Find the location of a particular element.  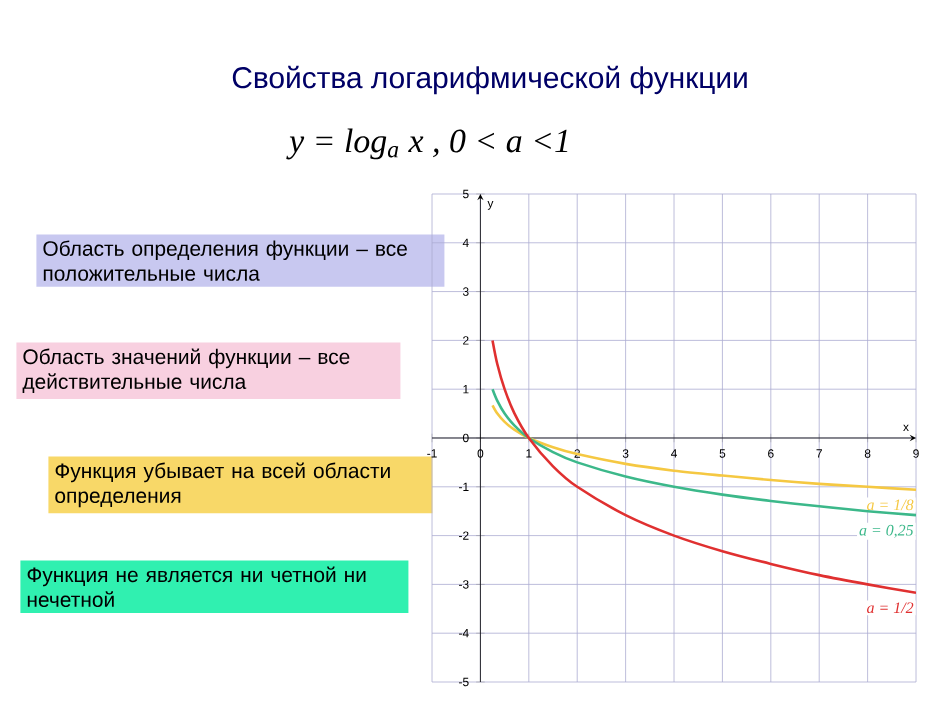

chart-title: Свойства логарифмической функции is located at coordinates (489, 80).